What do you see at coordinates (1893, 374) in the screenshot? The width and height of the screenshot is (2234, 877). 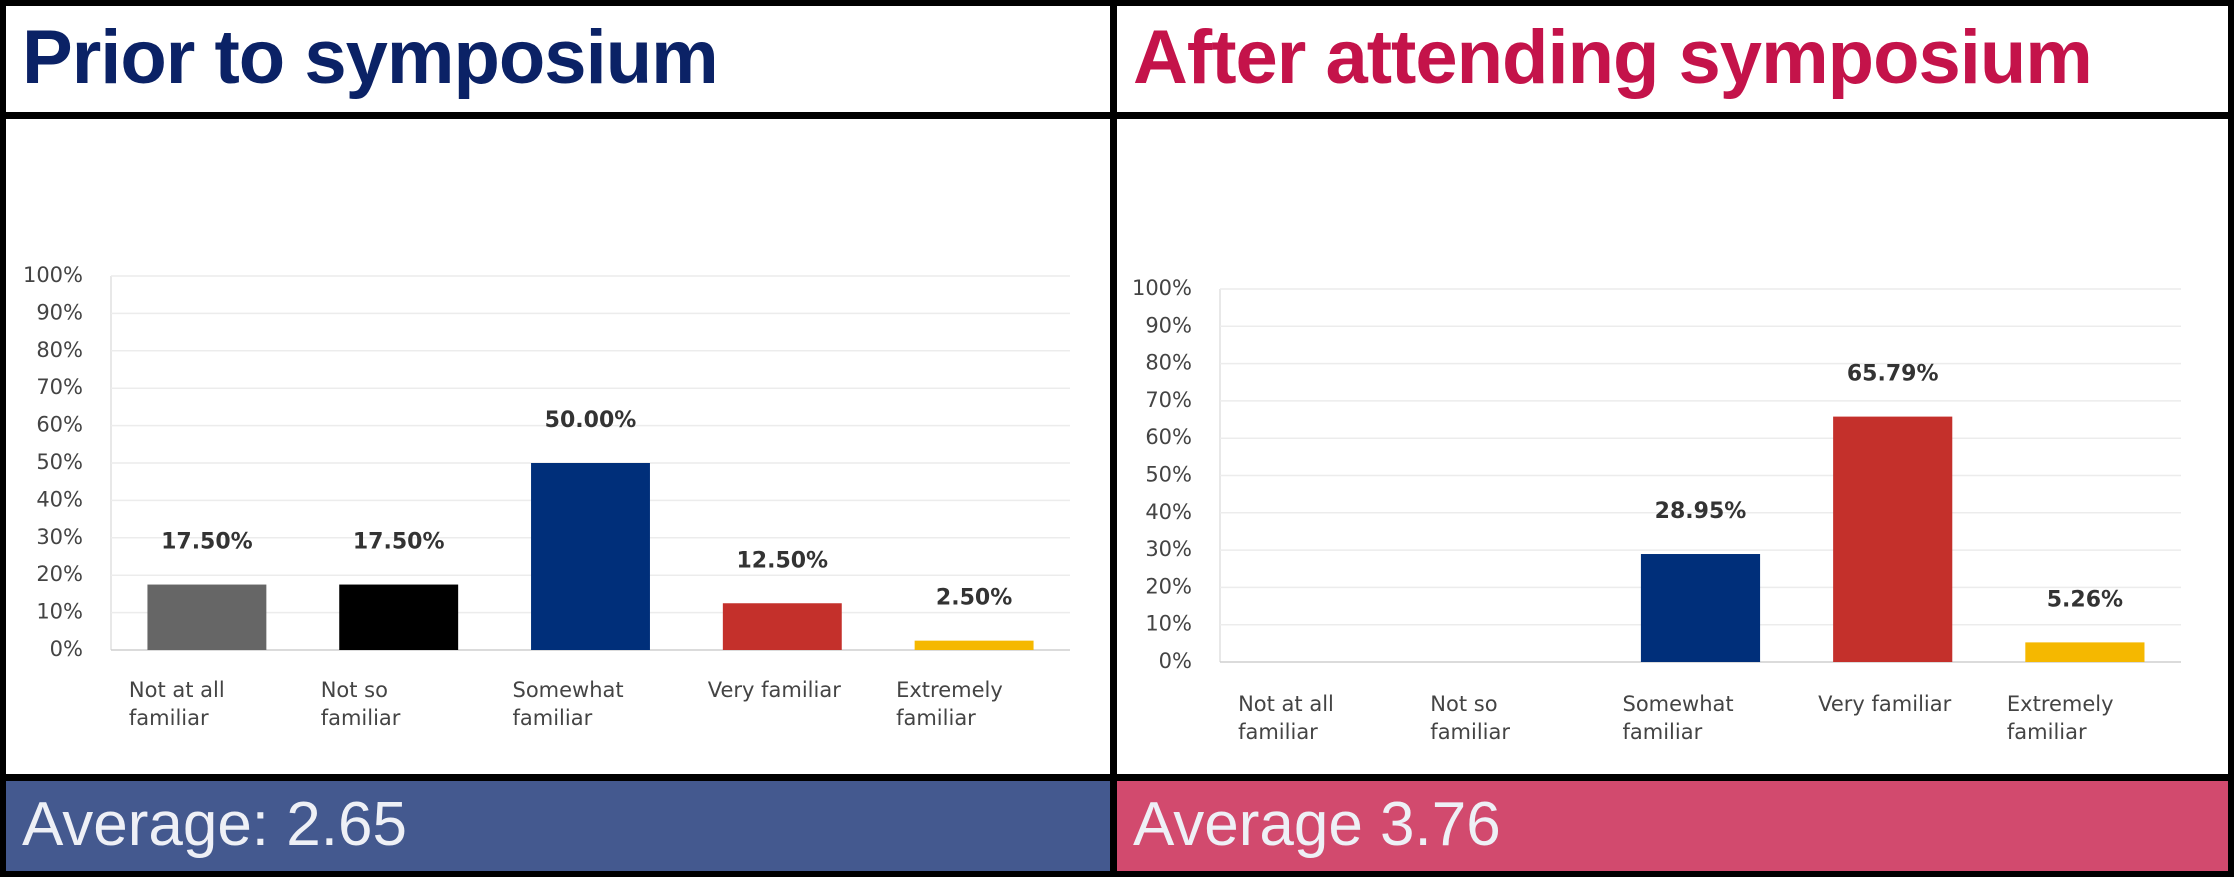 I see `data-label: 65.79%` at bounding box center [1893, 374].